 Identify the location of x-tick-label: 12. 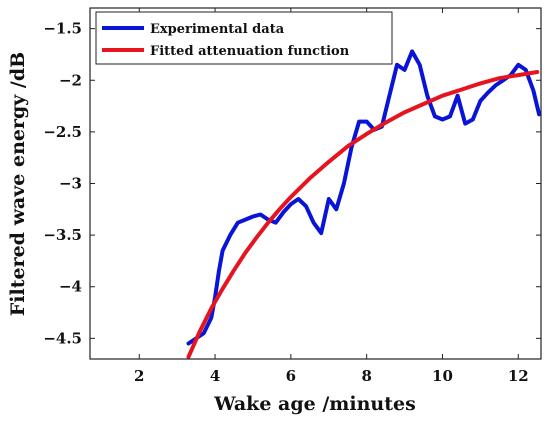
(518, 376).